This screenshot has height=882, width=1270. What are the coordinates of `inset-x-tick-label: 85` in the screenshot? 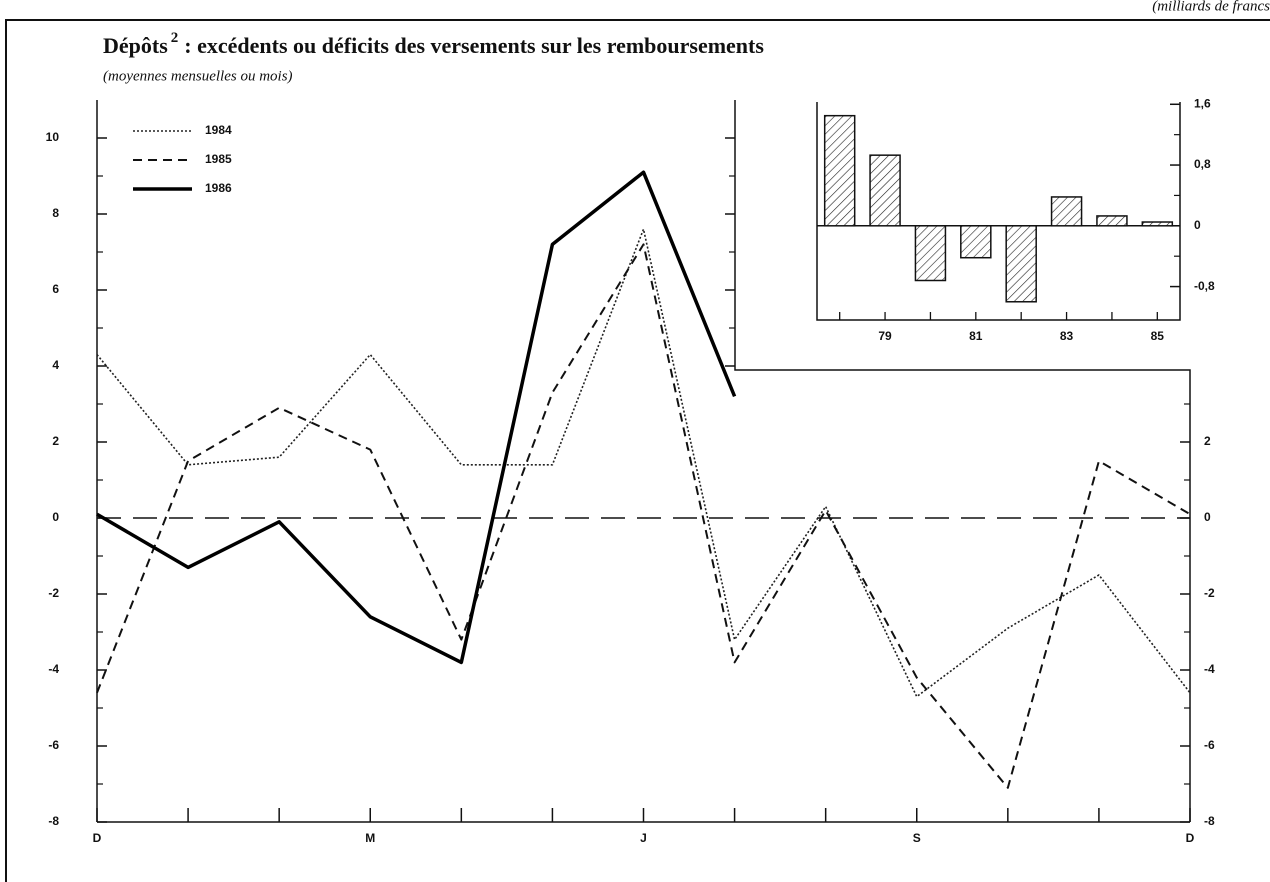 It's located at (1158, 336).